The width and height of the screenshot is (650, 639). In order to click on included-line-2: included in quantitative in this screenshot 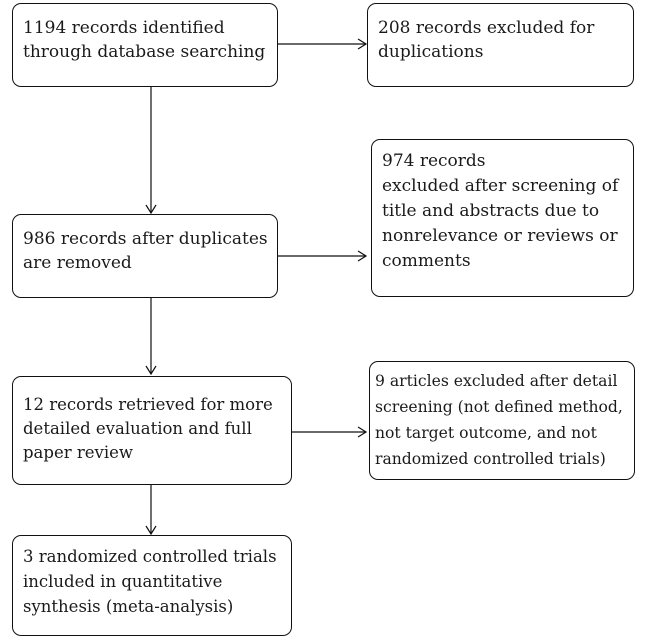, I will do `click(123, 581)`.